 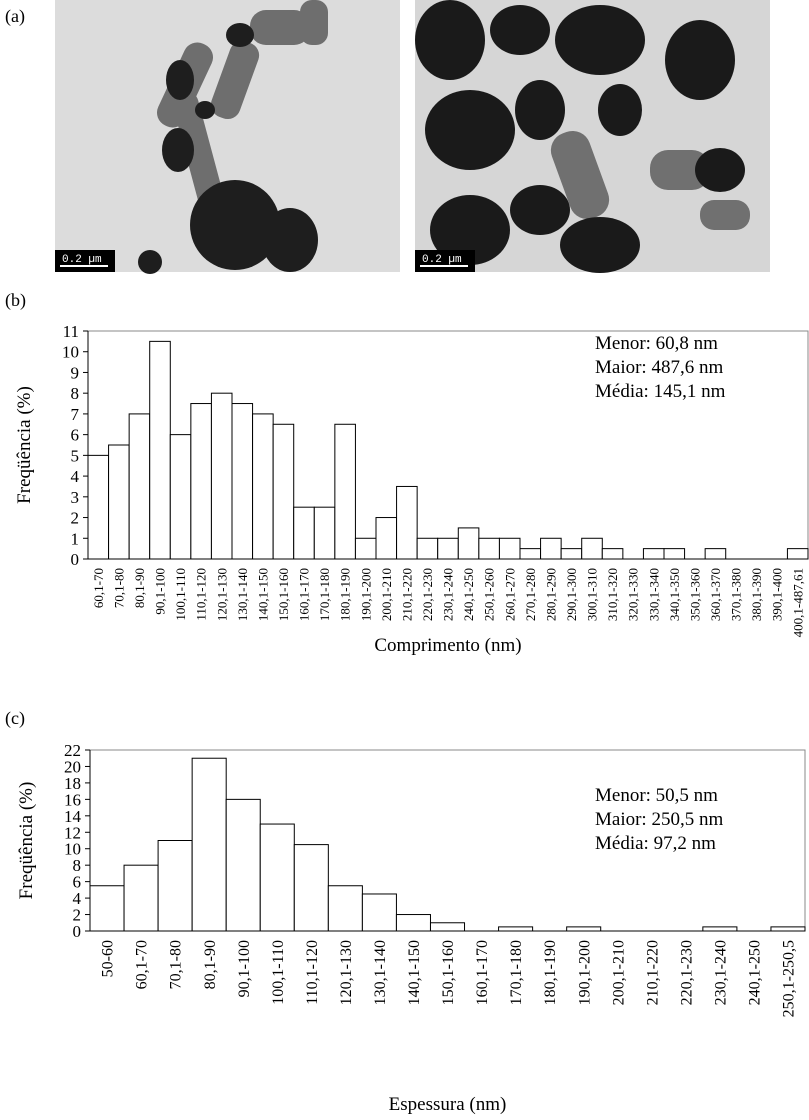 What do you see at coordinates (72, 766) in the screenshot?
I see `y-tick-label: 20` at bounding box center [72, 766].